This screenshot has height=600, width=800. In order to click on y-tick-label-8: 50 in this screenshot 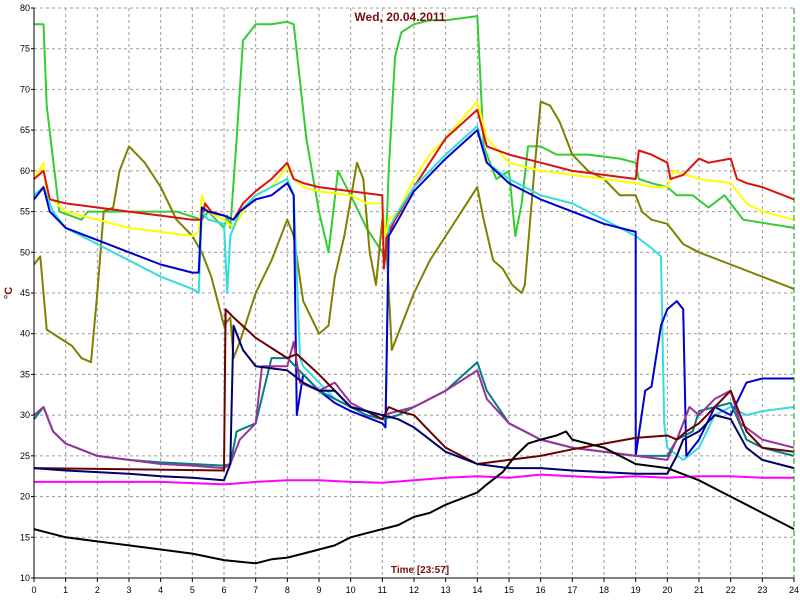, I will do `click(25, 252)`.